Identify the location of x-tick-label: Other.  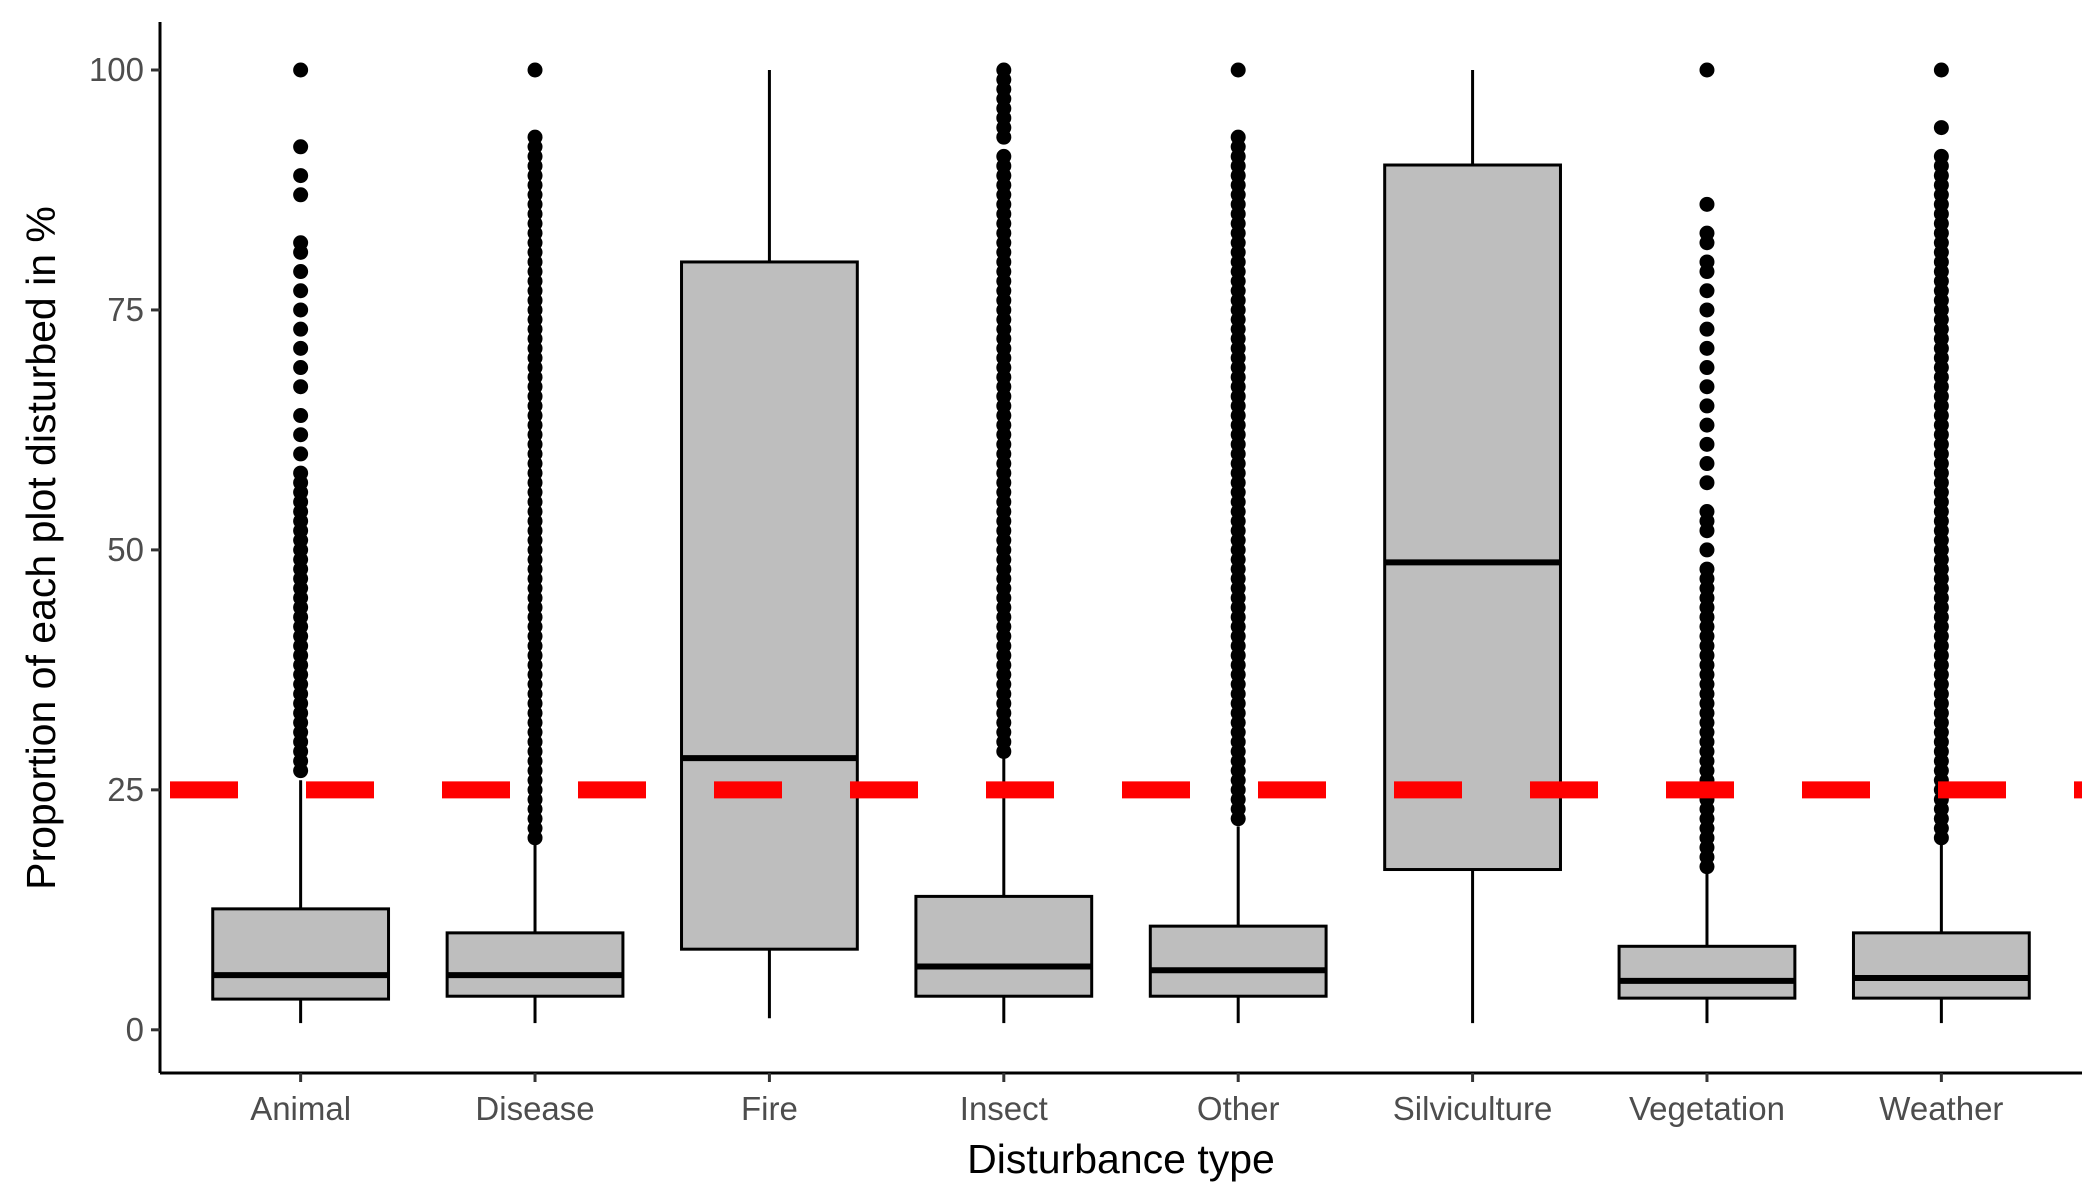
(1238, 1108).